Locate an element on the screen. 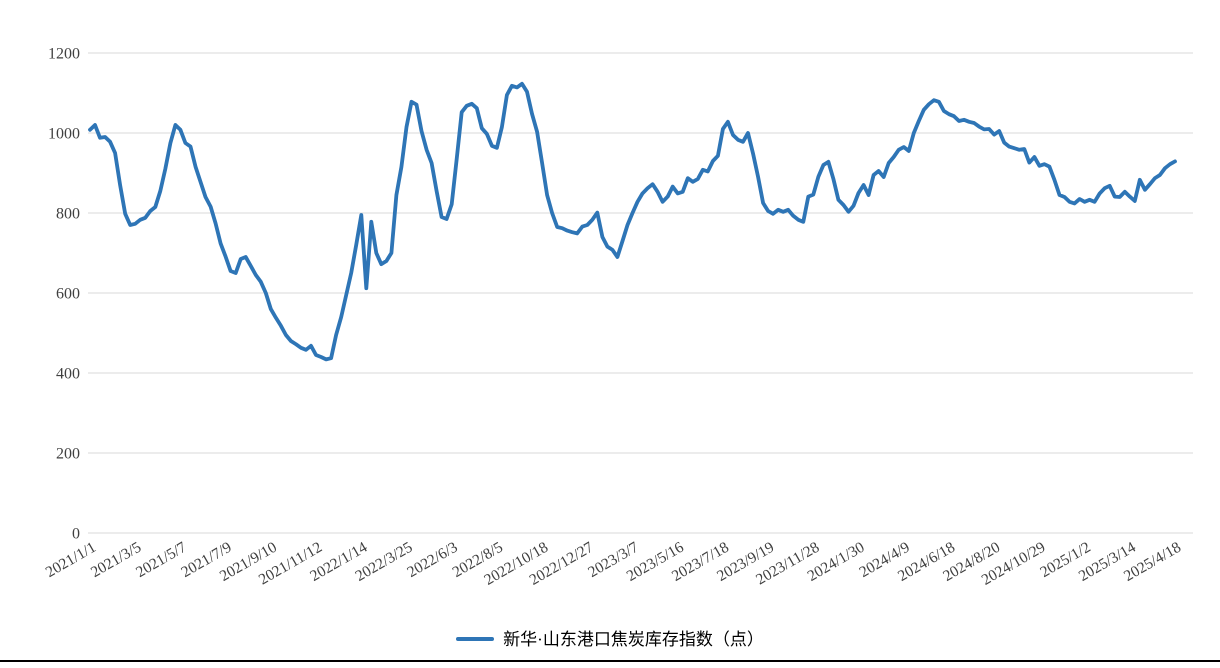 The width and height of the screenshot is (1220, 668). legend-label: 新华·山东港口焦炭库存指数（点） is located at coordinates (633, 639).